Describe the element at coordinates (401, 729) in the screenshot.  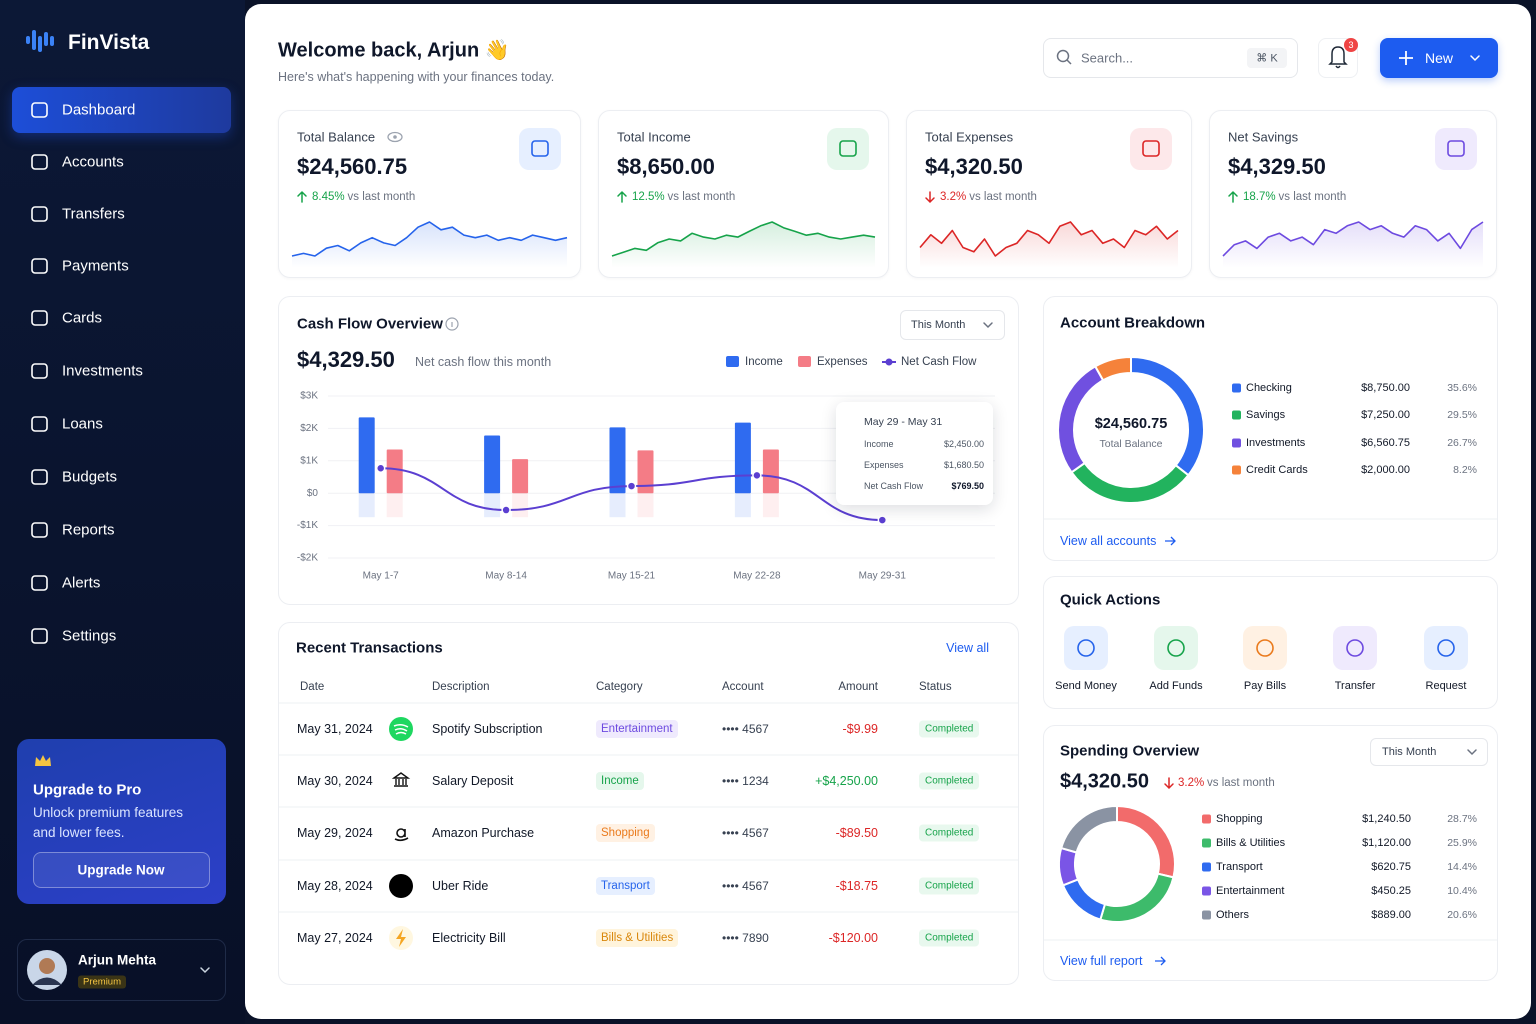
I see `spotify-waves` at that location.